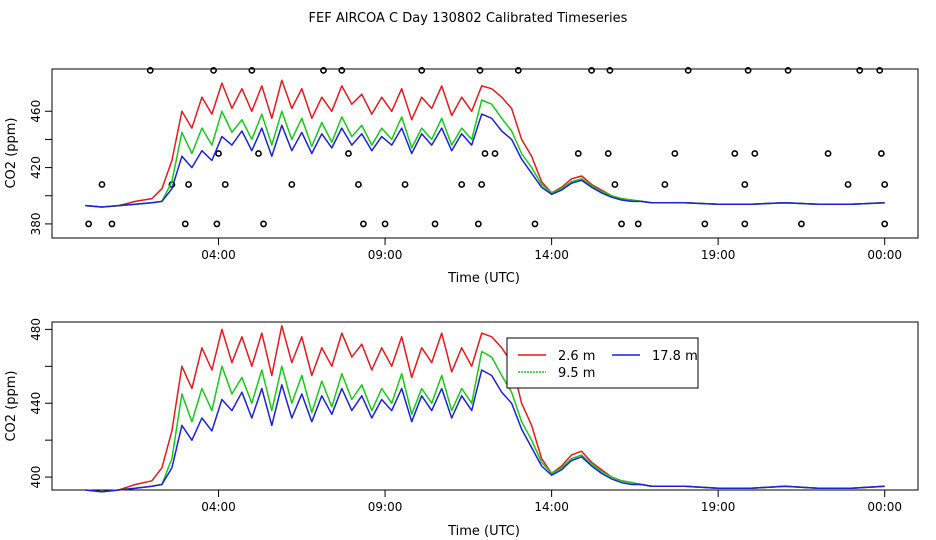 This screenshot has width=936, height=540. I want to click on bottom-y-tick-label: 400, so click(36, 477).